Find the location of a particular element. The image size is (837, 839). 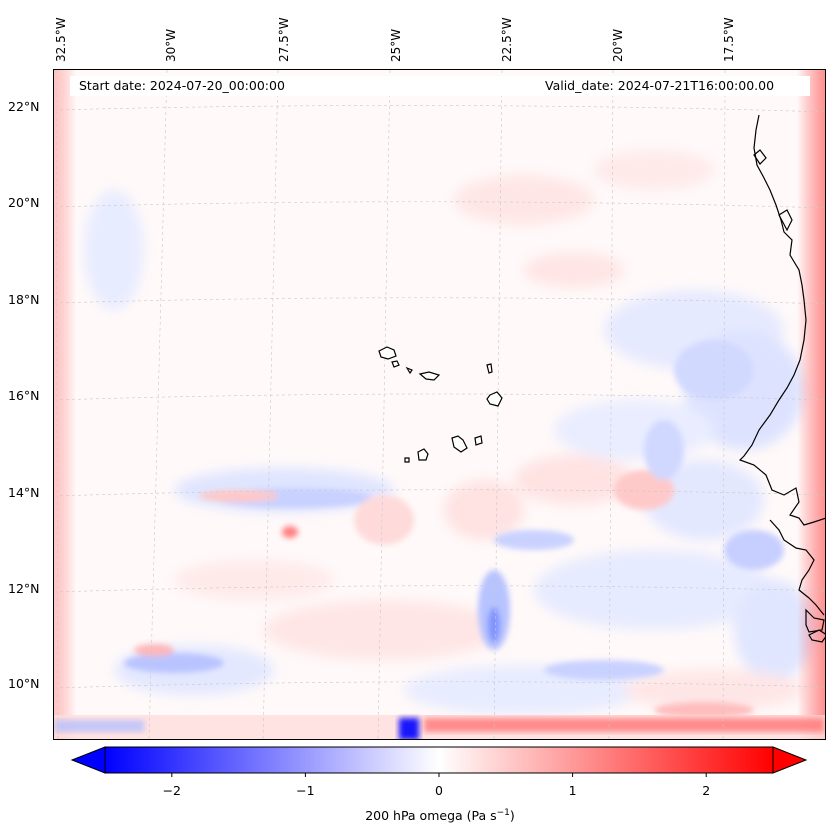

lat-label-22n: 22°N is located at coordinates (24, 106).